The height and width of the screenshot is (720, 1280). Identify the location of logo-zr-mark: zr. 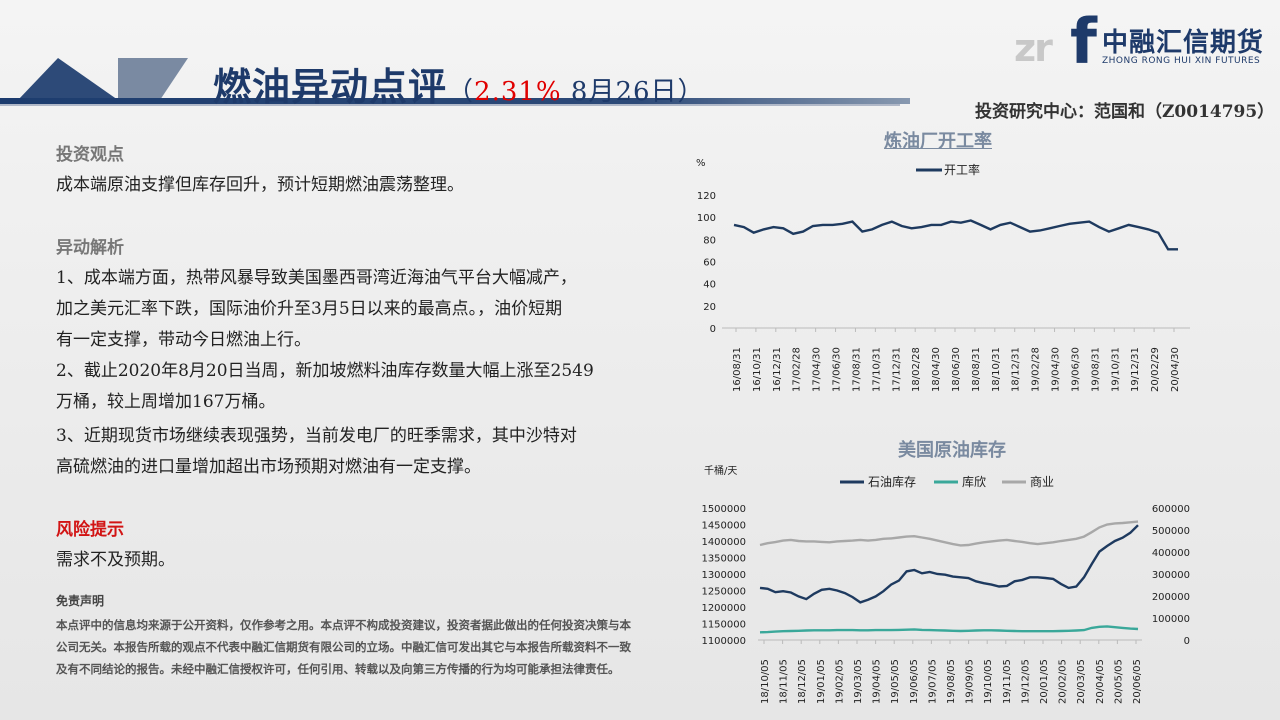
(1033, 48).